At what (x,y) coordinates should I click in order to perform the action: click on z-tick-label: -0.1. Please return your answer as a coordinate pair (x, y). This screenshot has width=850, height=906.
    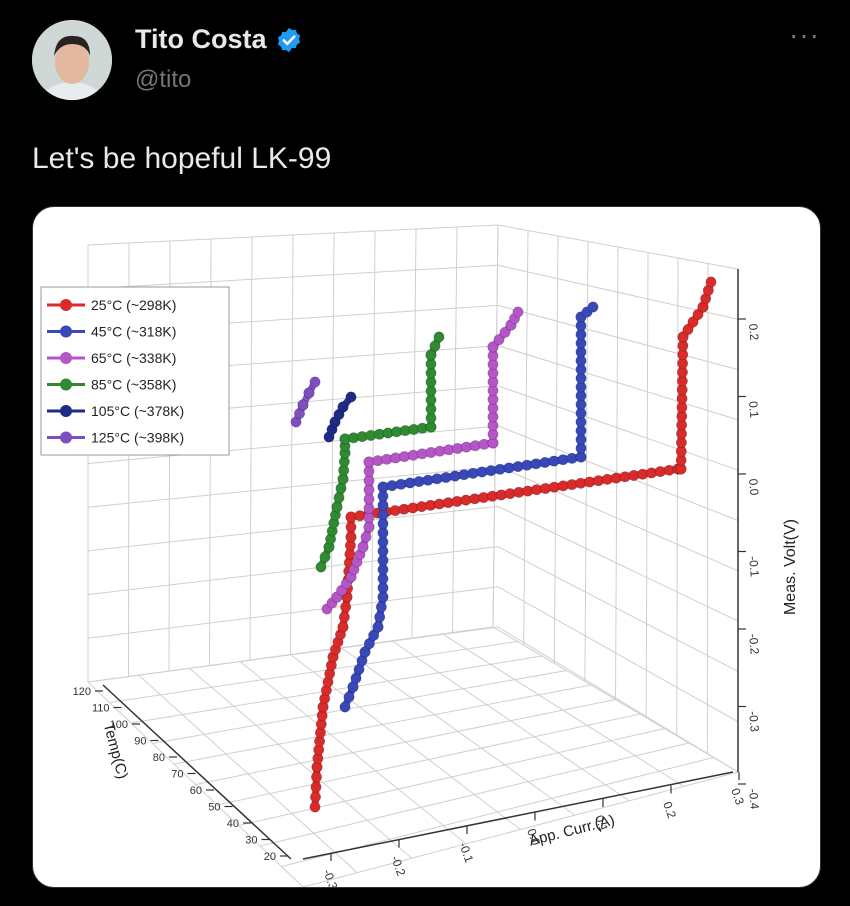
    Looking at the image, I should click on (754, 567).